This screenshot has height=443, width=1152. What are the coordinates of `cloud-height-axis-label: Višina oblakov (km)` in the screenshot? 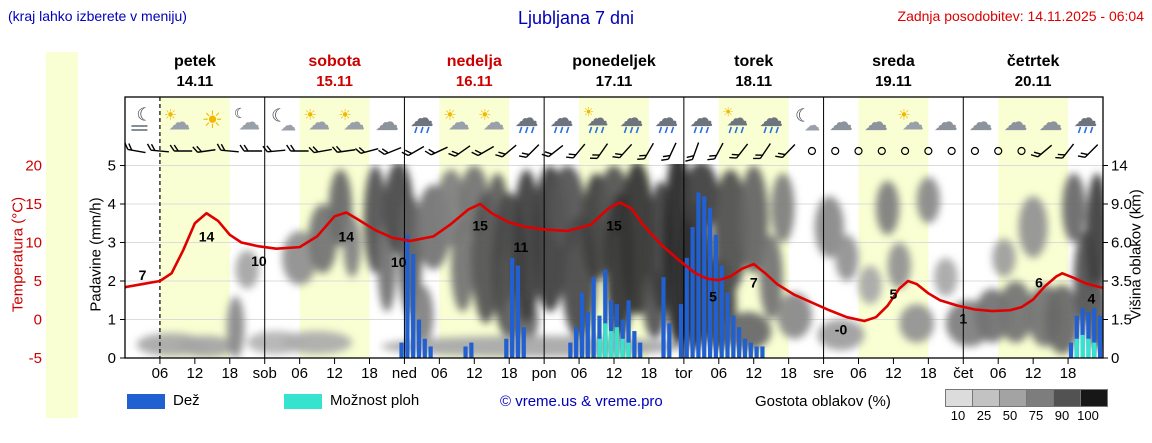 It's located at (1136, 254).